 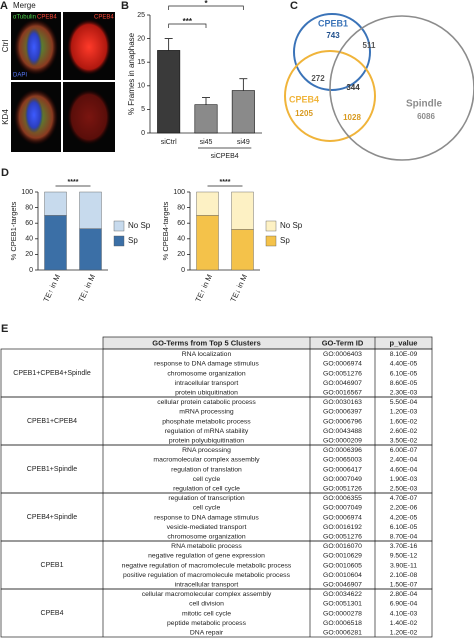 What do you see at coordinates (4, 6) in the screenshot?
I see `panel-label: A` at bounding box center [4, 6].